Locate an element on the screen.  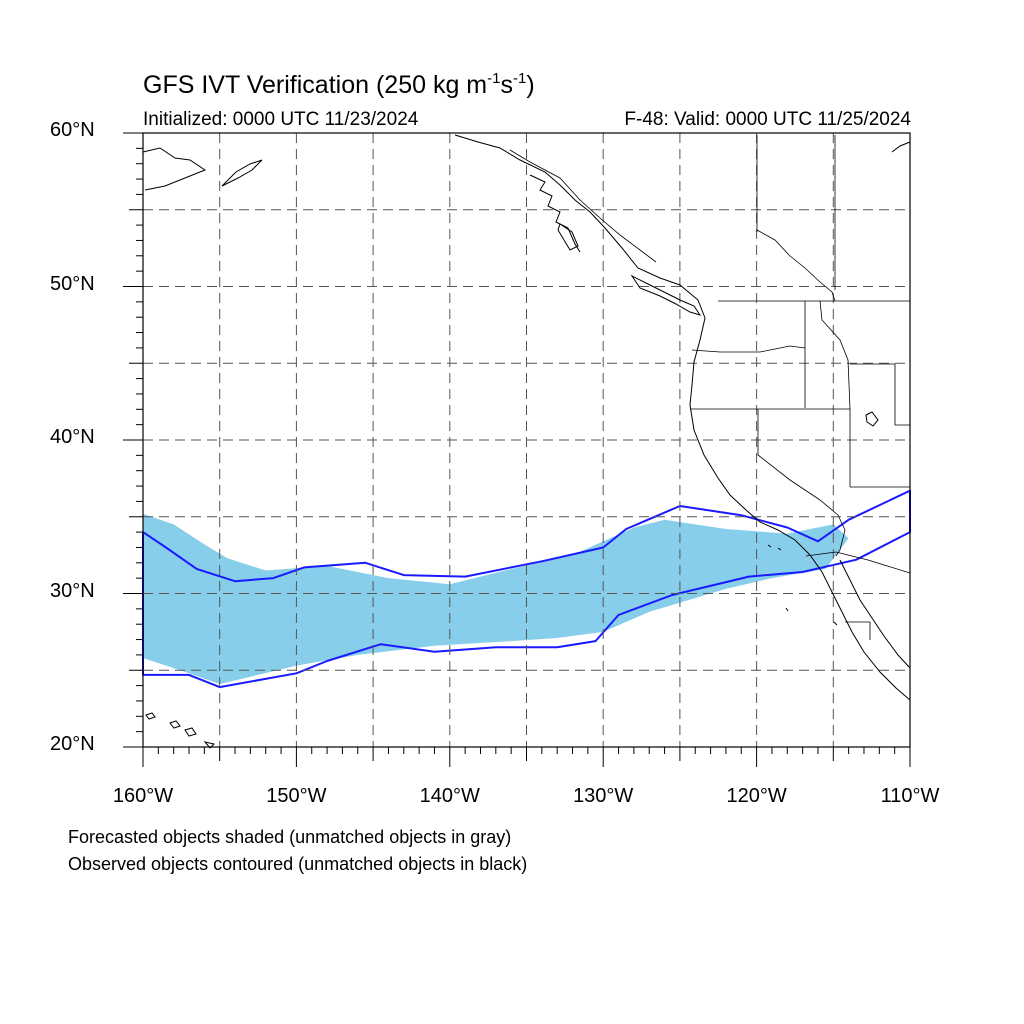
lat-label: 50°N is located at coordinates (72, 283).